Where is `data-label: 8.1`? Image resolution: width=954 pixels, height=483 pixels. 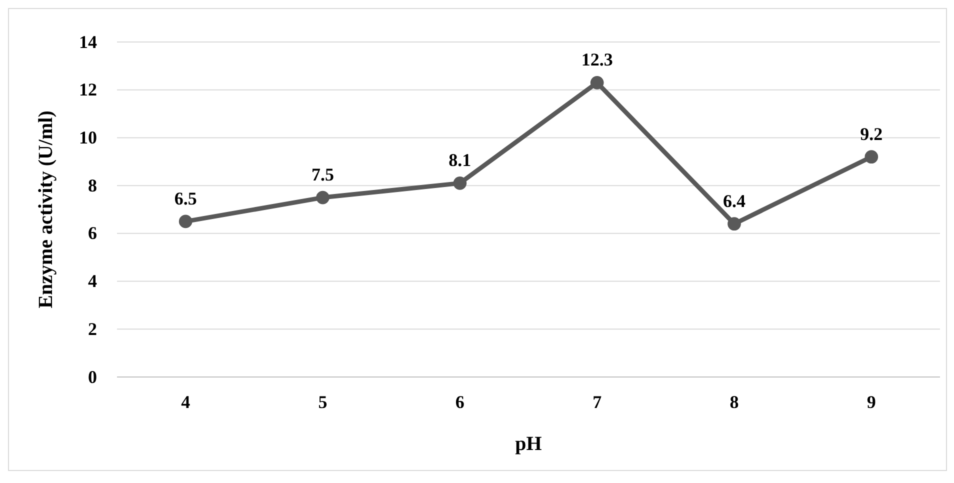
data-label: 8.1 is located at coordinates (460, 160).